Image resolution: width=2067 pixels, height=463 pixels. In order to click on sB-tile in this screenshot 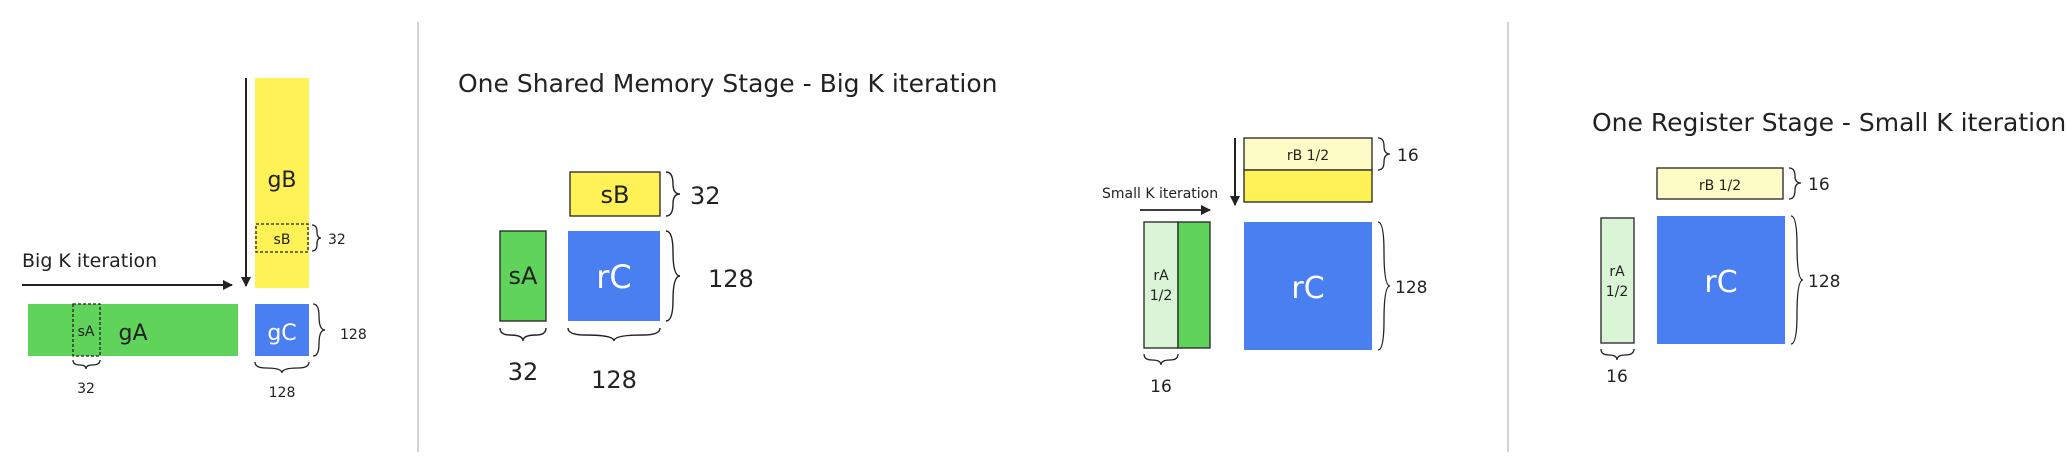, I will do `click(282, 238)`.